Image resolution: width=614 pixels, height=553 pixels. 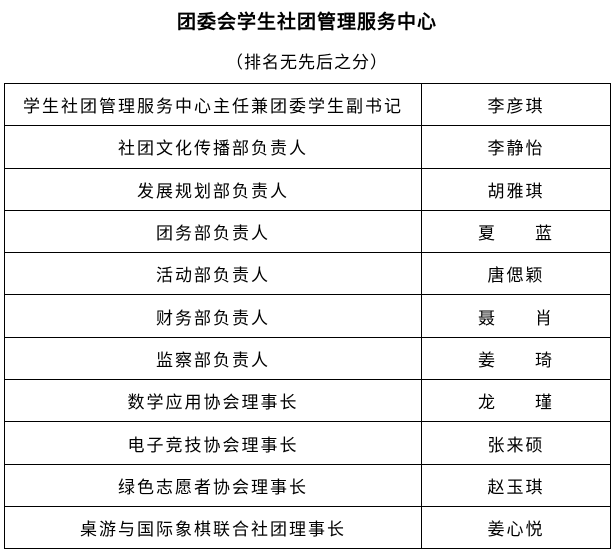 I want to click on document-title: 团委会学生社团管理服务中心, so click(x=306, y=22).